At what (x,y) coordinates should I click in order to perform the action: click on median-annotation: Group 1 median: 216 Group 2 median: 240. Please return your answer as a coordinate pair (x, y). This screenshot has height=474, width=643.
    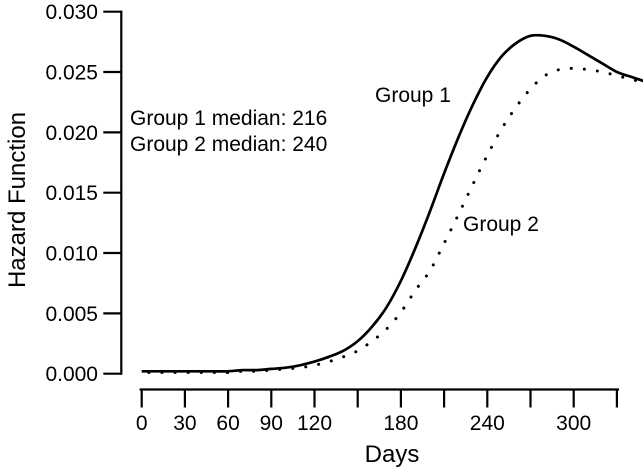
    Looking at the image, I should click on (228, 132).